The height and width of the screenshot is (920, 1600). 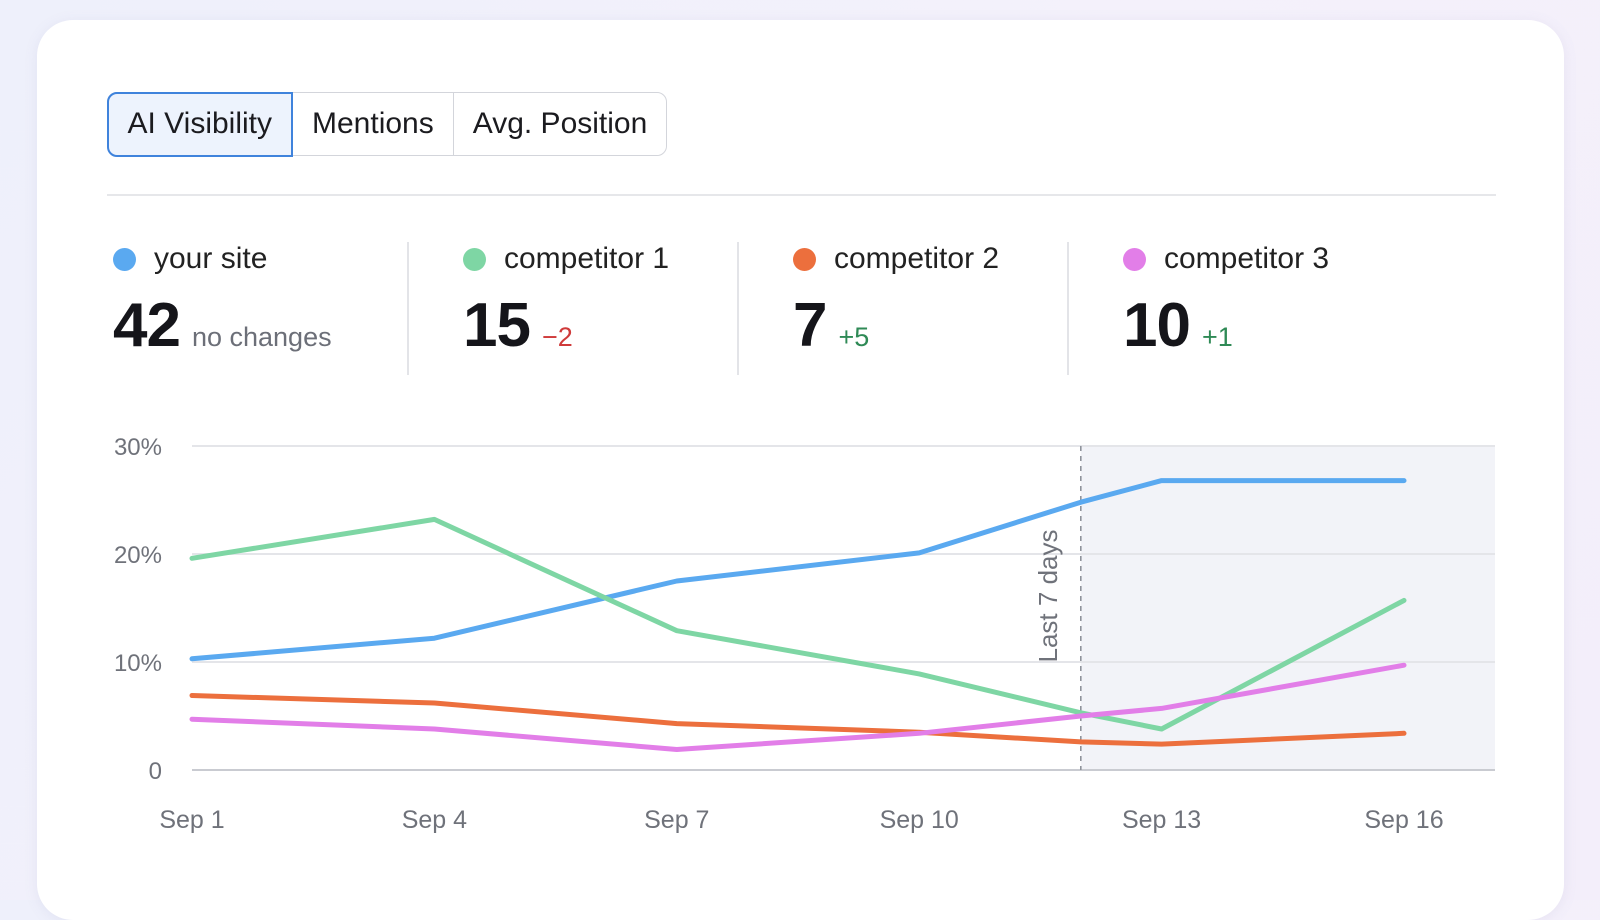 What do you see at coordinates (373, 124) in the screenshot?
I see `tab-mentions: Mentions` at bounding box center [373, 124].